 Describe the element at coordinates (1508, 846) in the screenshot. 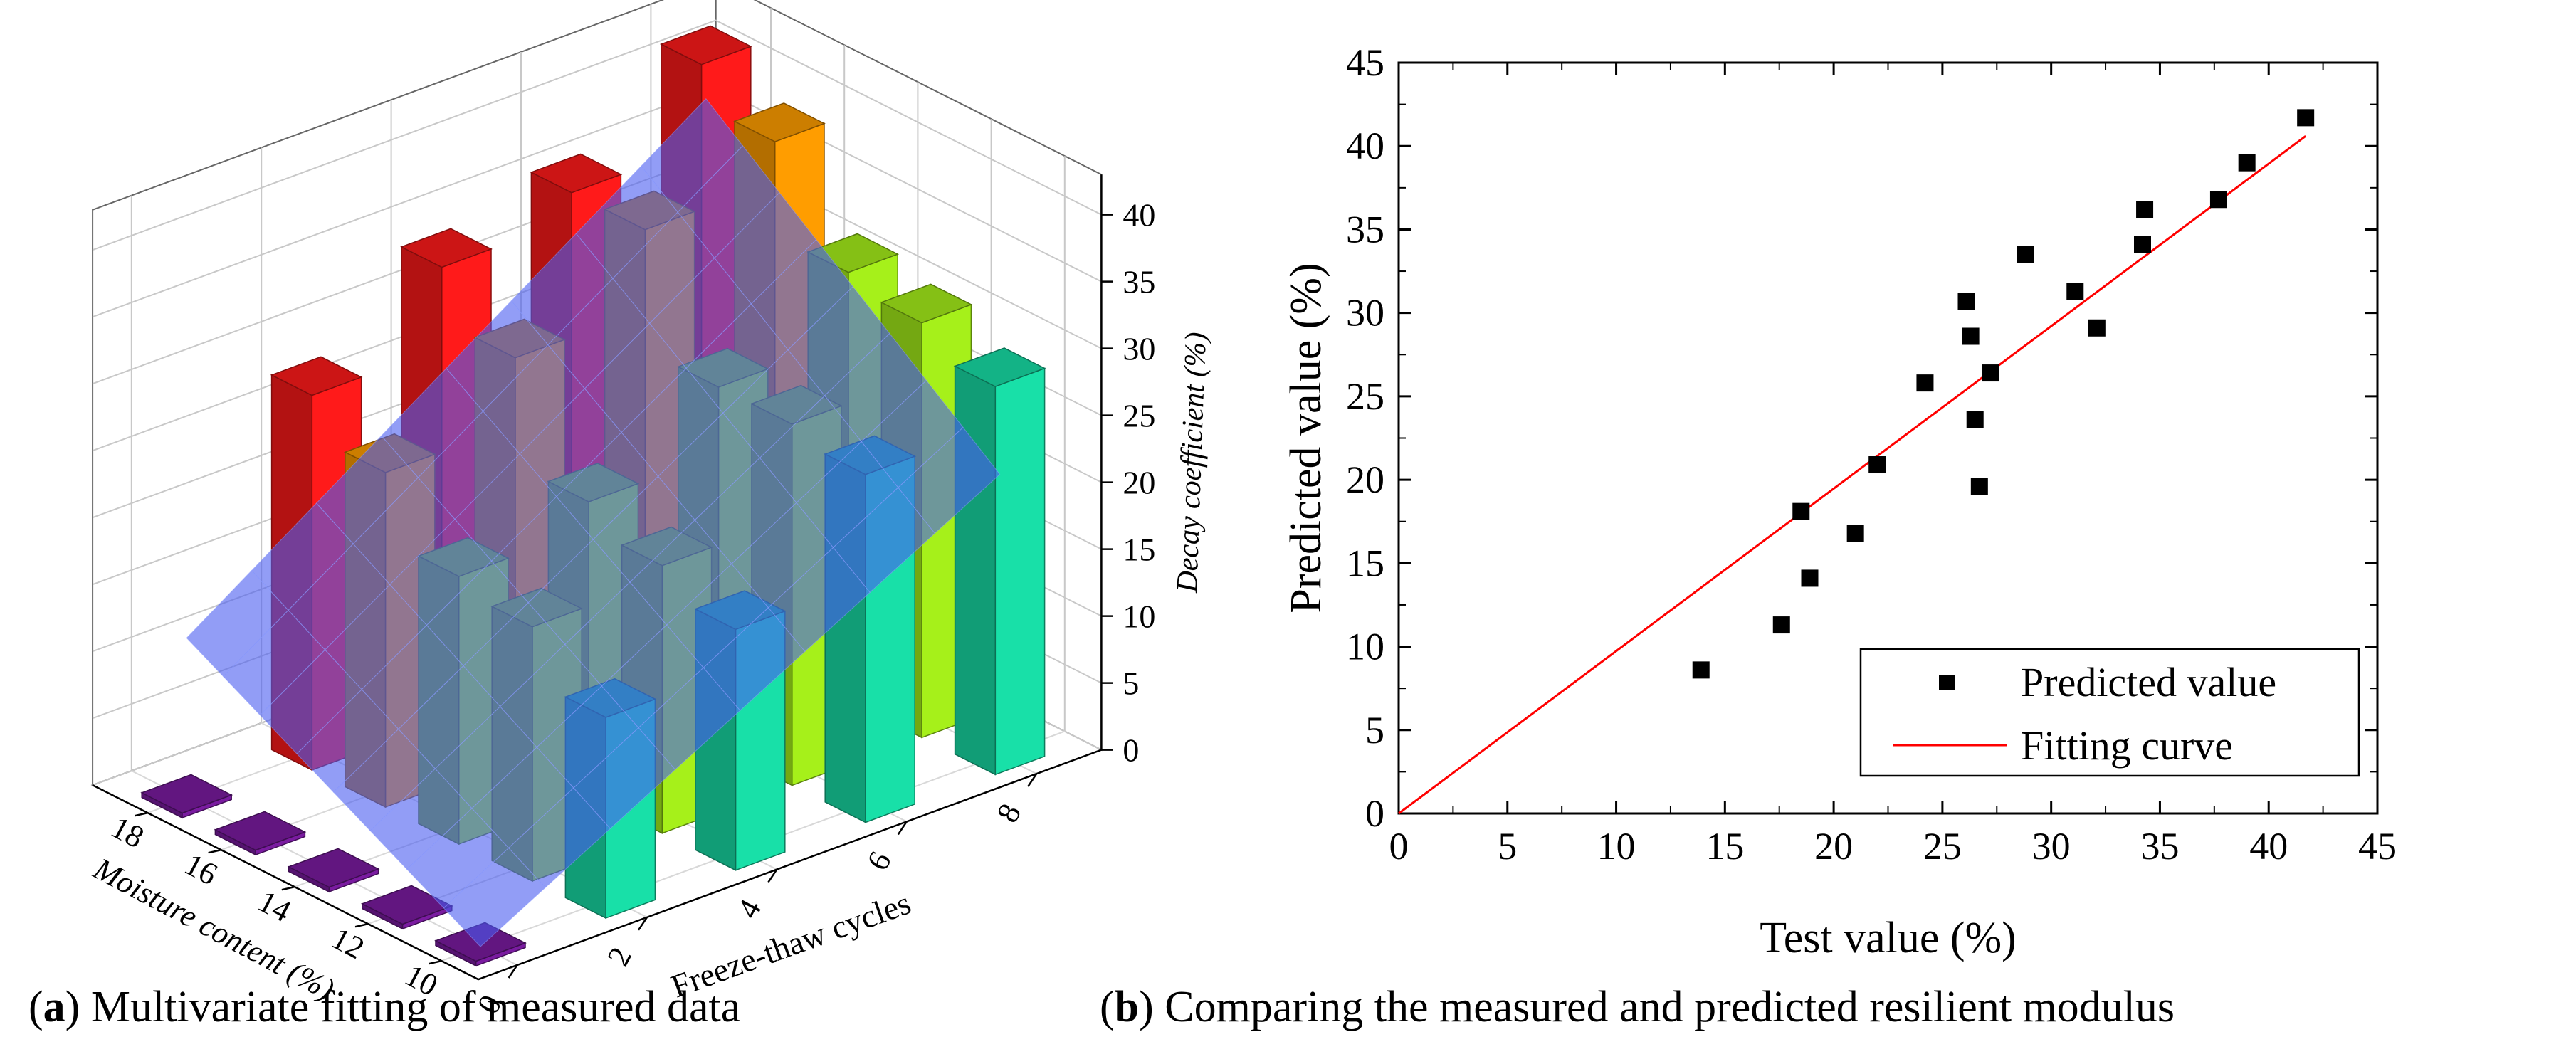

I see `x-tick-label-b: 5` at that location.